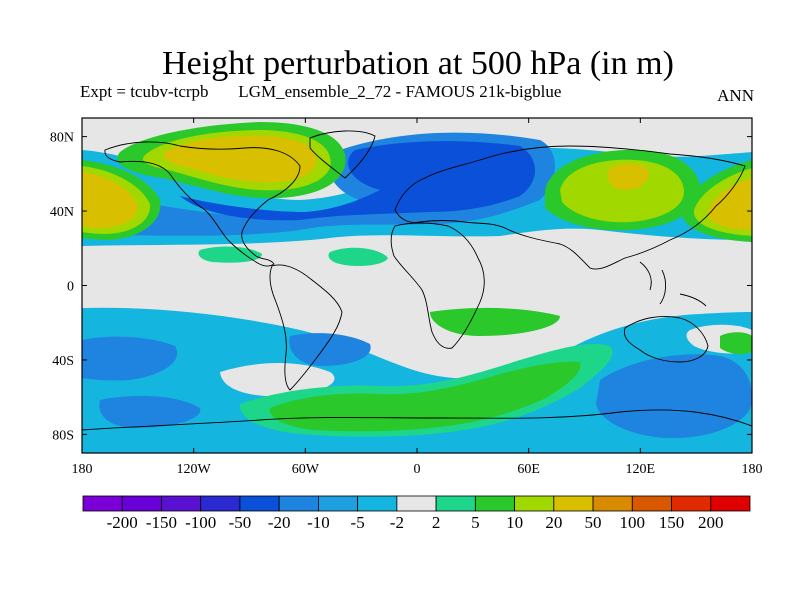 This screenshot has width=800, height=600. Describe the element at coordinates (110, 200) in the screenshot. I see `contour-nep-orange` at that location.